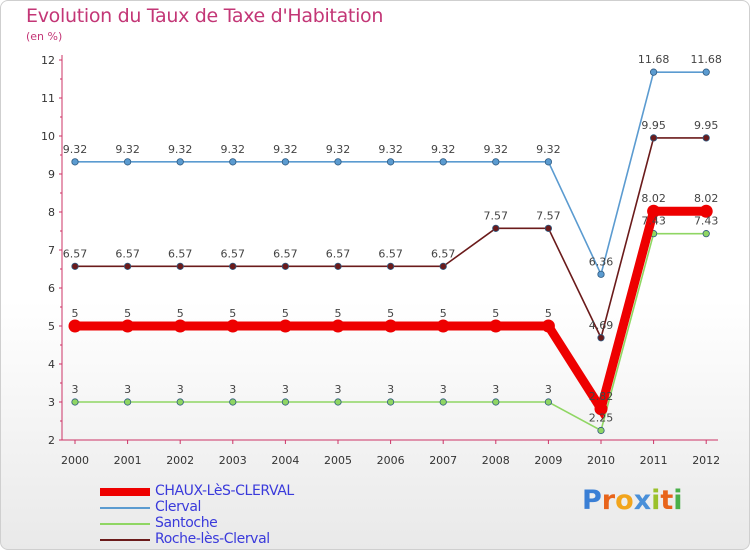  Describe the element at coordinates (48, 136) in the screenshot. I see `y-tick-label: 10` at that location.